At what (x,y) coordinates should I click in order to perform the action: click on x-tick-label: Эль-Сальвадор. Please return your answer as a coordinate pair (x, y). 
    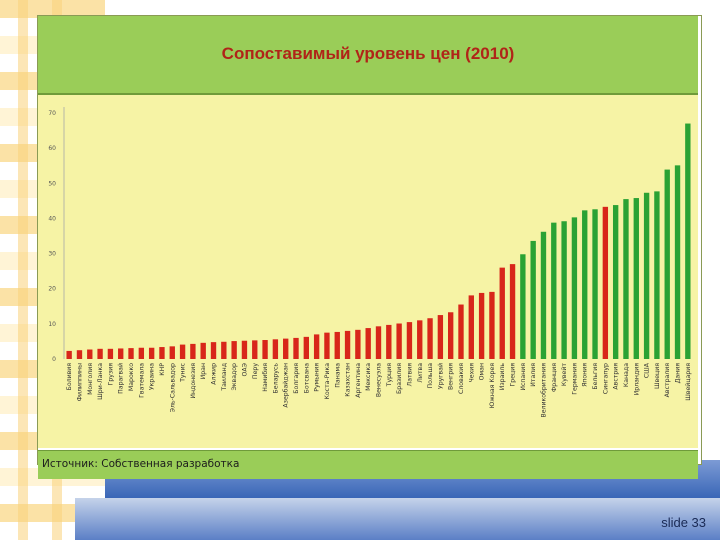
    Looking at the image, I should click on (172, 387).